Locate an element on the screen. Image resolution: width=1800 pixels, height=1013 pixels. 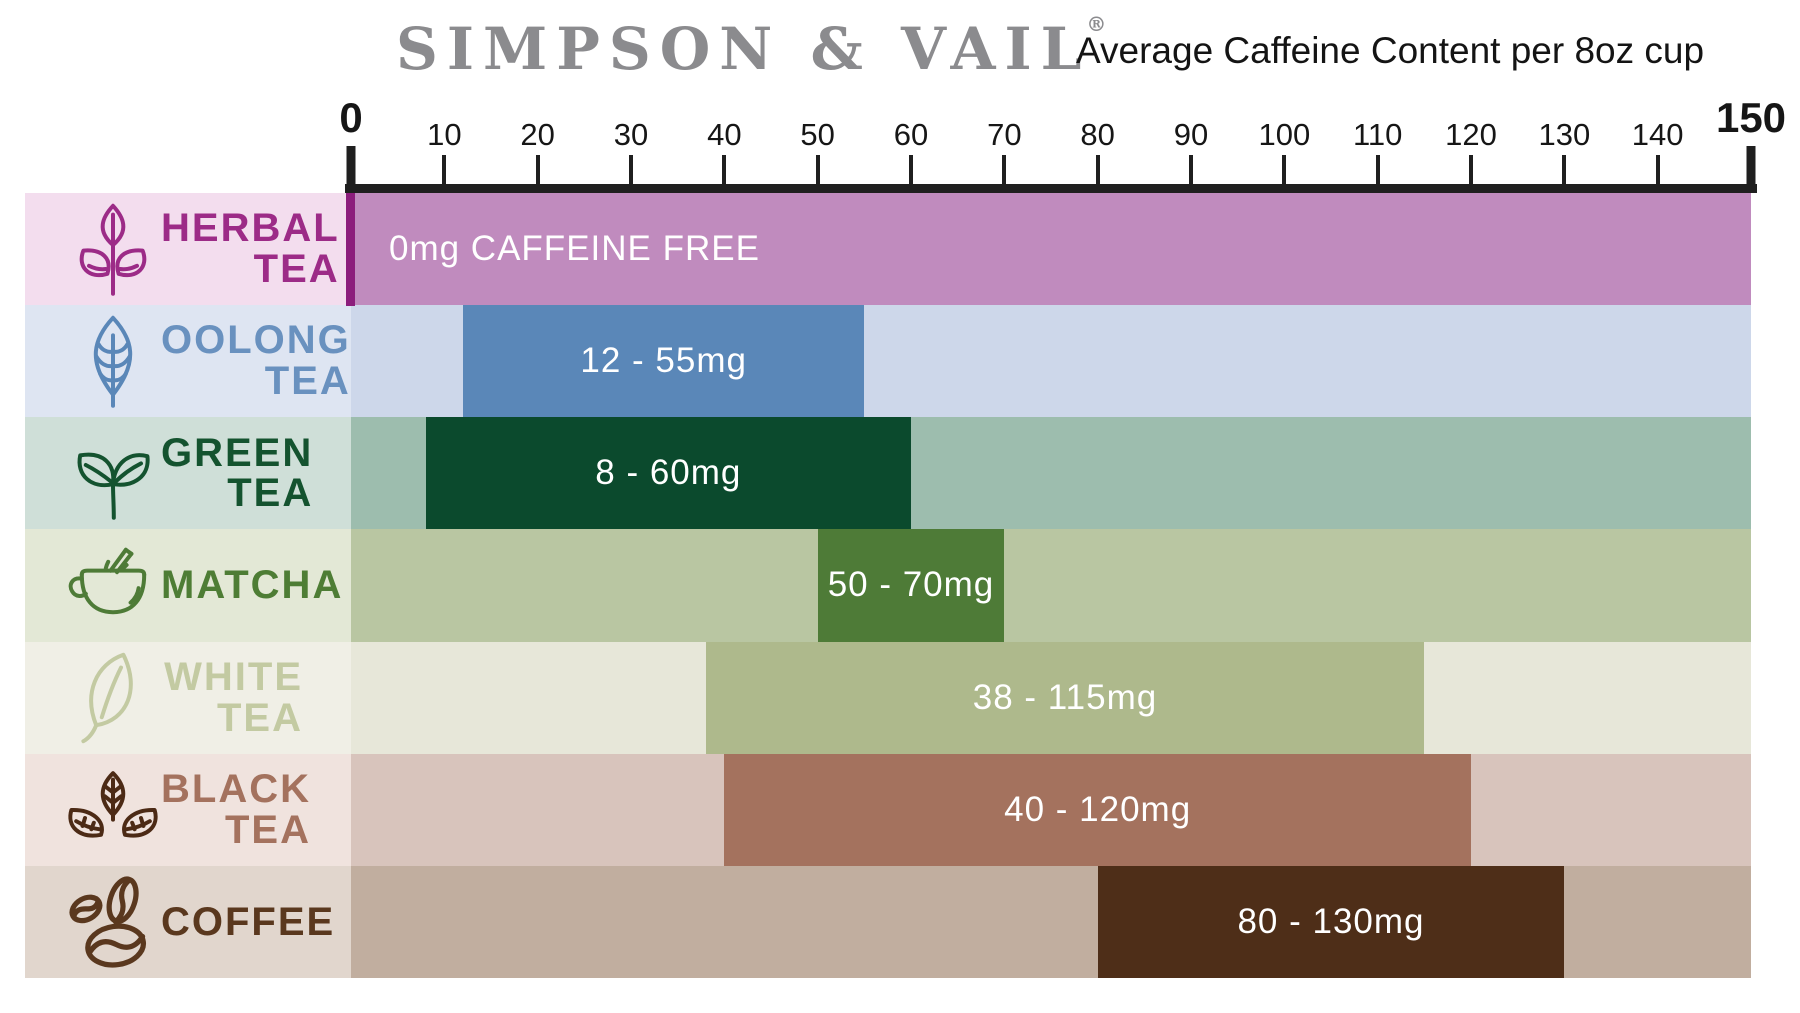
row-green-tea: GREEN TEA 8 - 60mg is located at coordinates (888, 473).